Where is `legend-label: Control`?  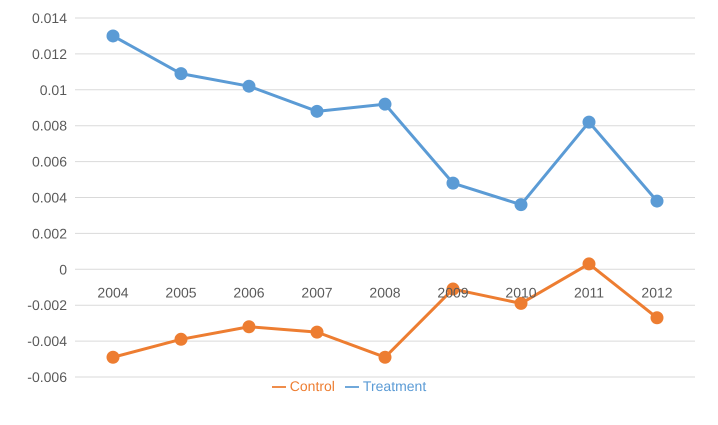
legend-label: Control is located at coordinates (312, 386).